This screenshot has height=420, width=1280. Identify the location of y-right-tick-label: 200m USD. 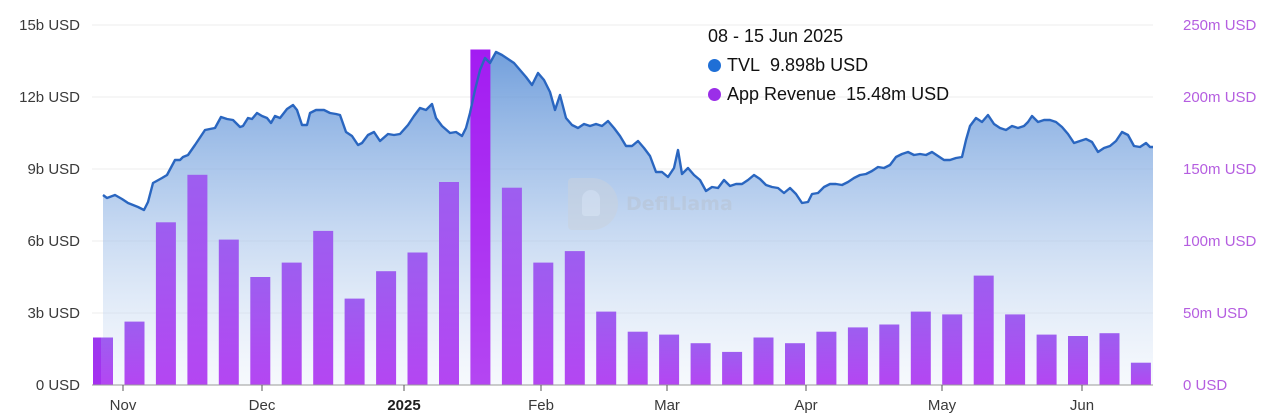
(1220, 97).